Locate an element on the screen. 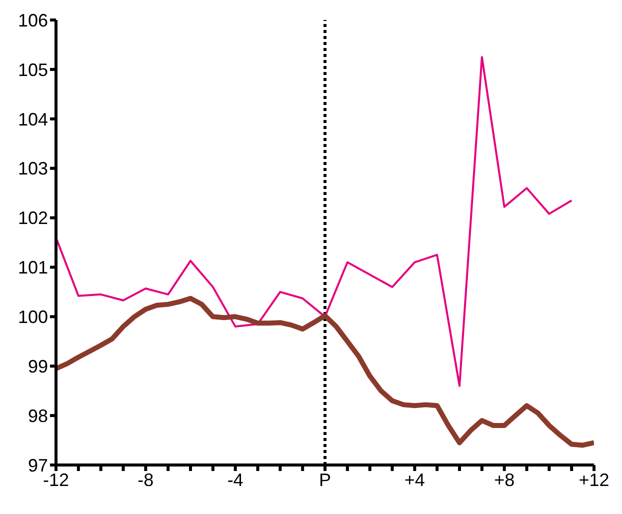  x-tick-label: +8 is located at coordinates (504, 480).